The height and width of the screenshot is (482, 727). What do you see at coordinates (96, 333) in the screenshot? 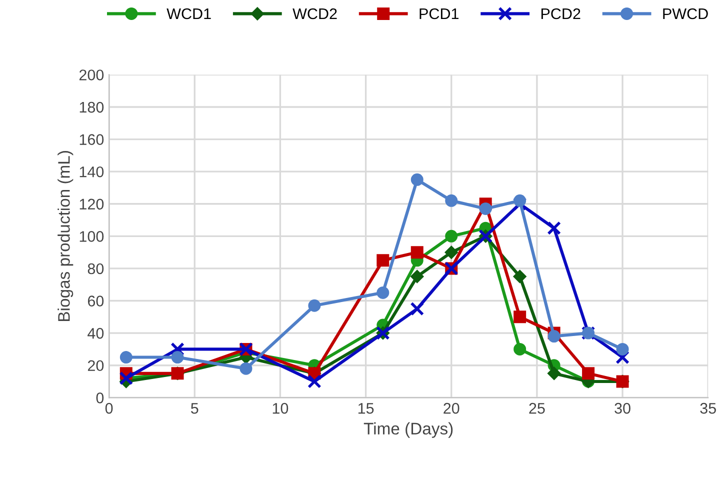
I see `y-tick-label: 40` at bounding box center [96, 333].